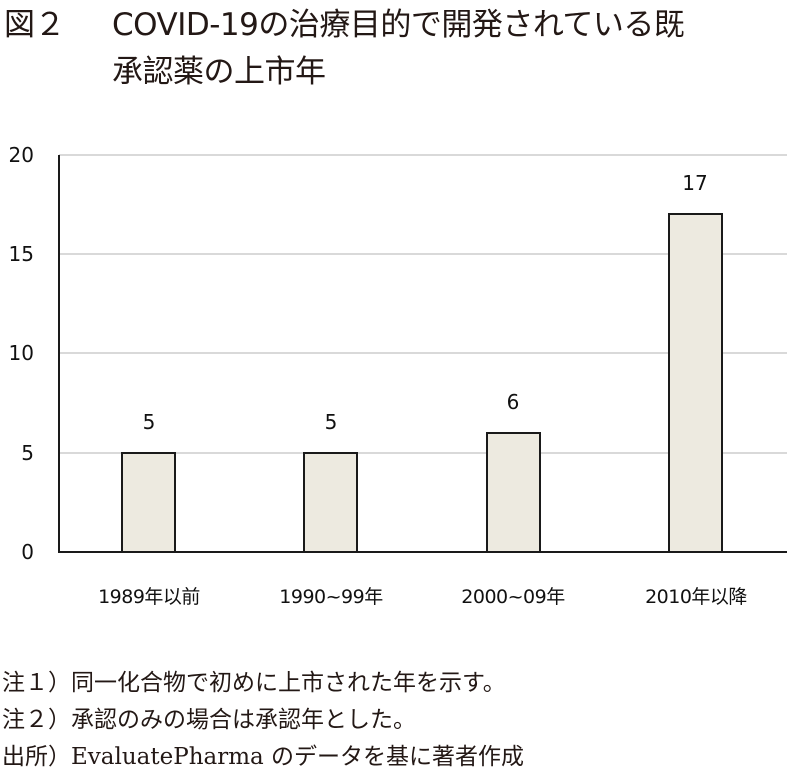 The height and width of the screenshot is (782, 800). What do you see at coordinates (695, 382) in the screenshot?
I see `bar-2010-after` at bounding box center [695, 382].